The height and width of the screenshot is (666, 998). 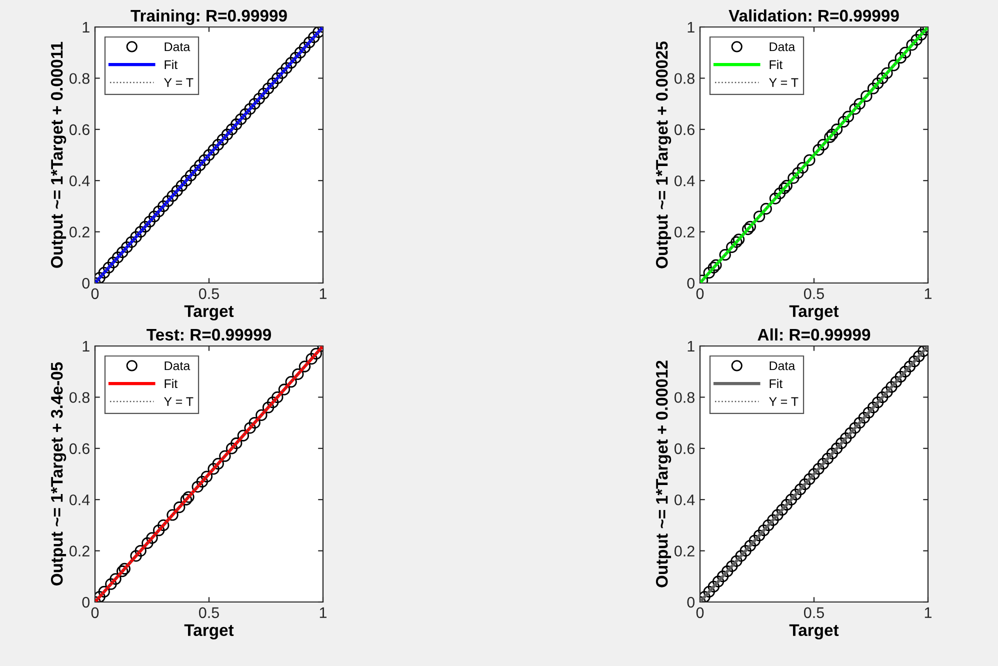 What do you see at coordinates (664, 154) in the screenshot?
I see `y-axis-title: Output ~= 1*Target + 0.00025` at bounding box center [664, 154].